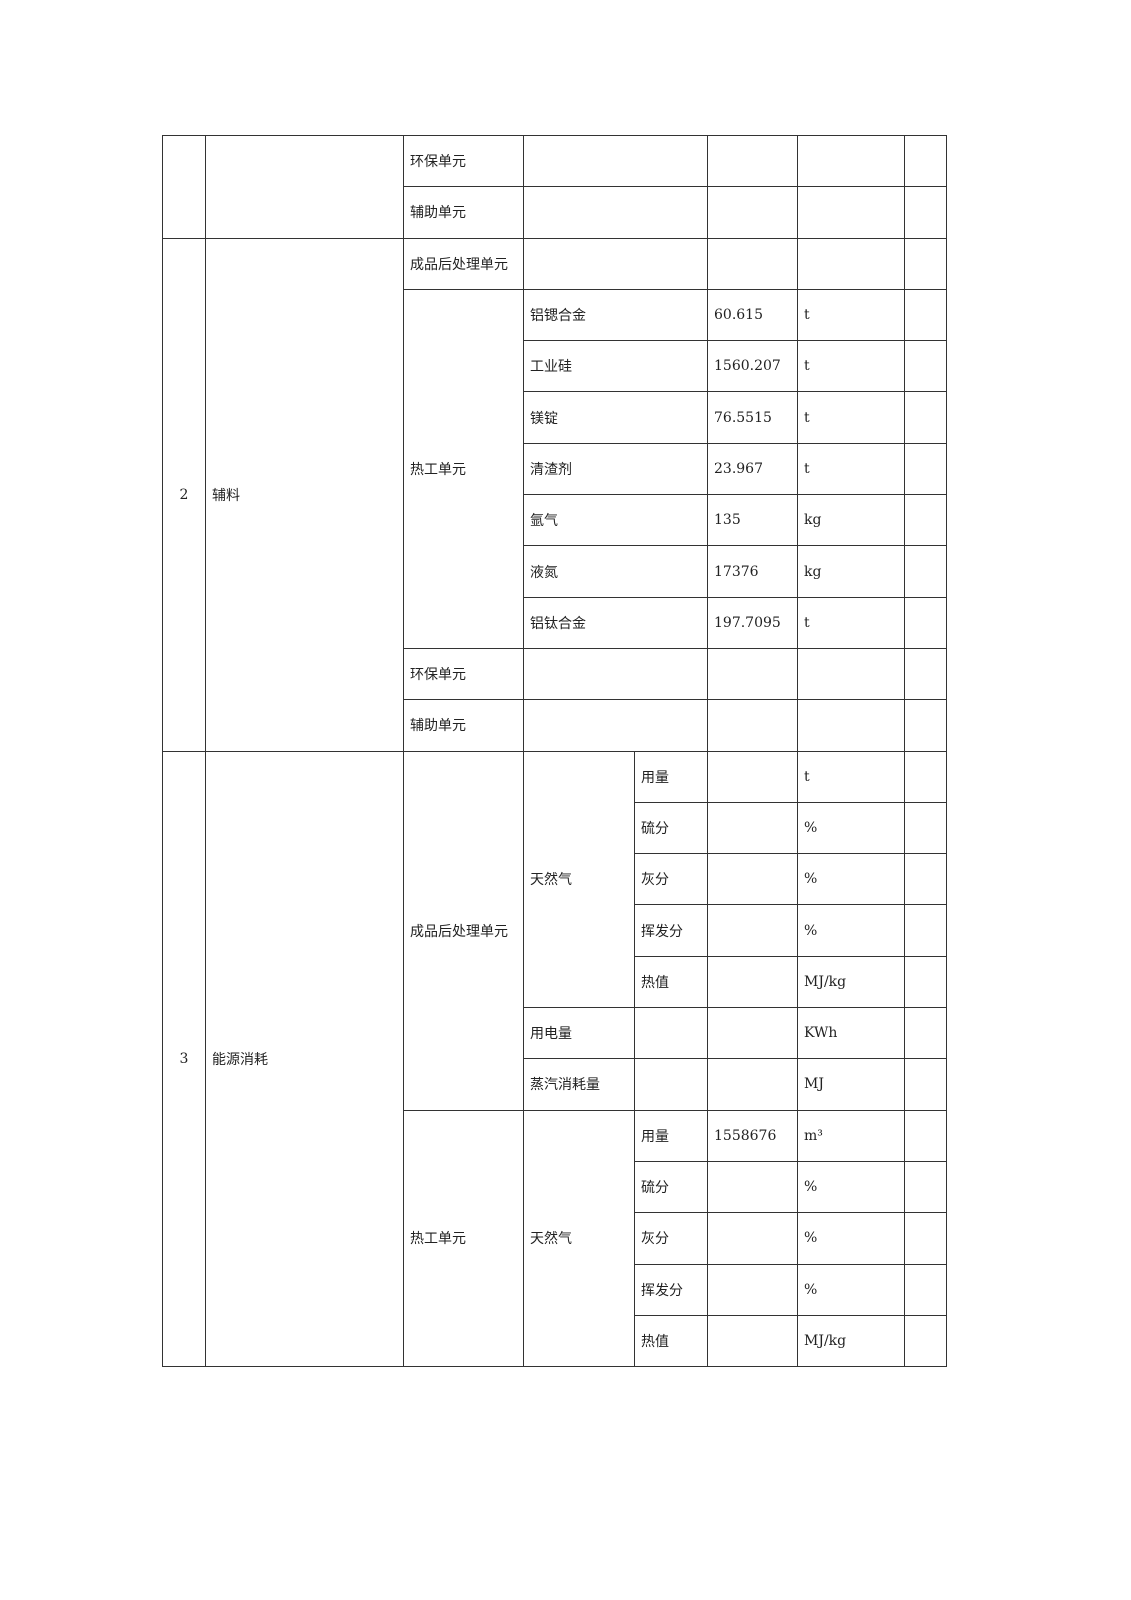 The width and height of the screenshot is (1131, 1600). I want to click on item-value: 60.615, so click(752, 315).